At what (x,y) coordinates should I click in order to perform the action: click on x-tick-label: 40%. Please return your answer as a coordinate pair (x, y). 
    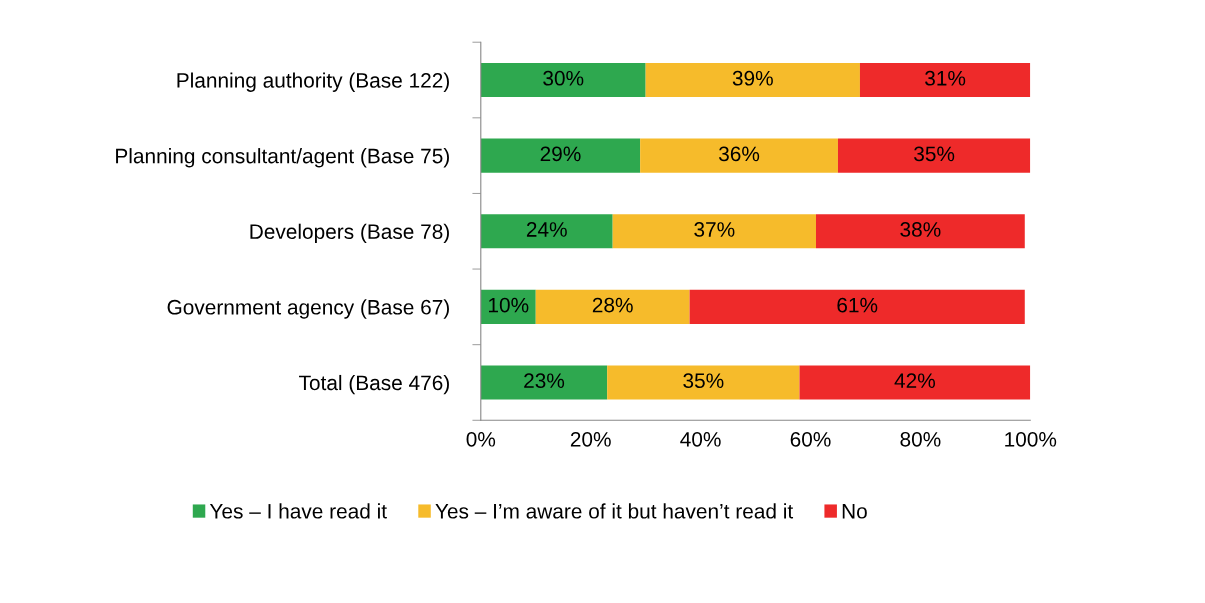
    Looking at the image, I should click on (700, 439).